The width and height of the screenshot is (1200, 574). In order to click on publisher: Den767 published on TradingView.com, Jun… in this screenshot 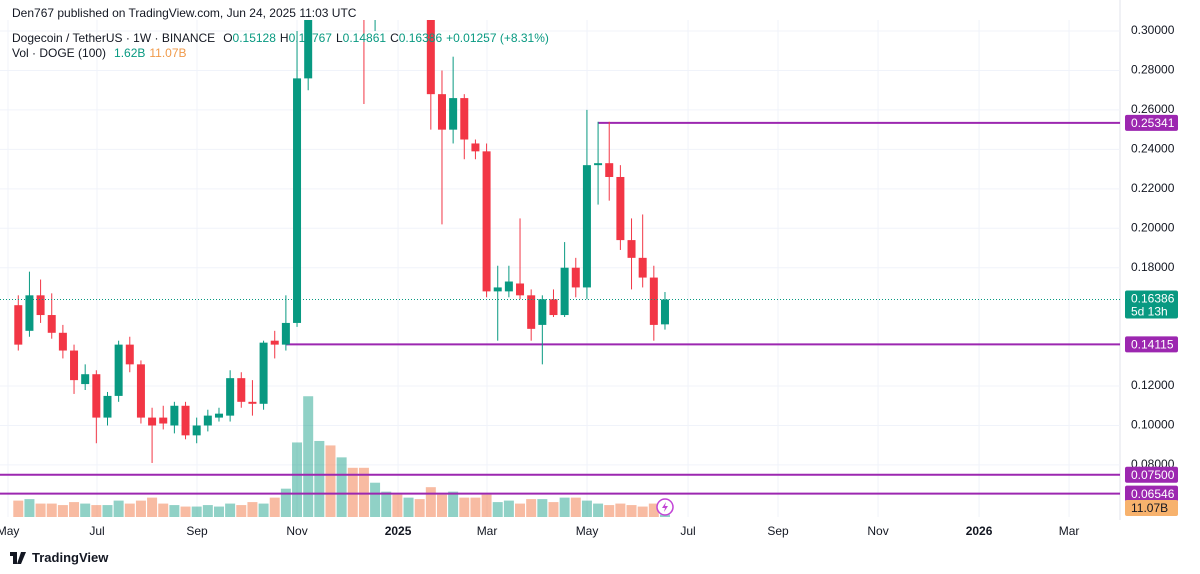, I will do `click(186, 13)`.